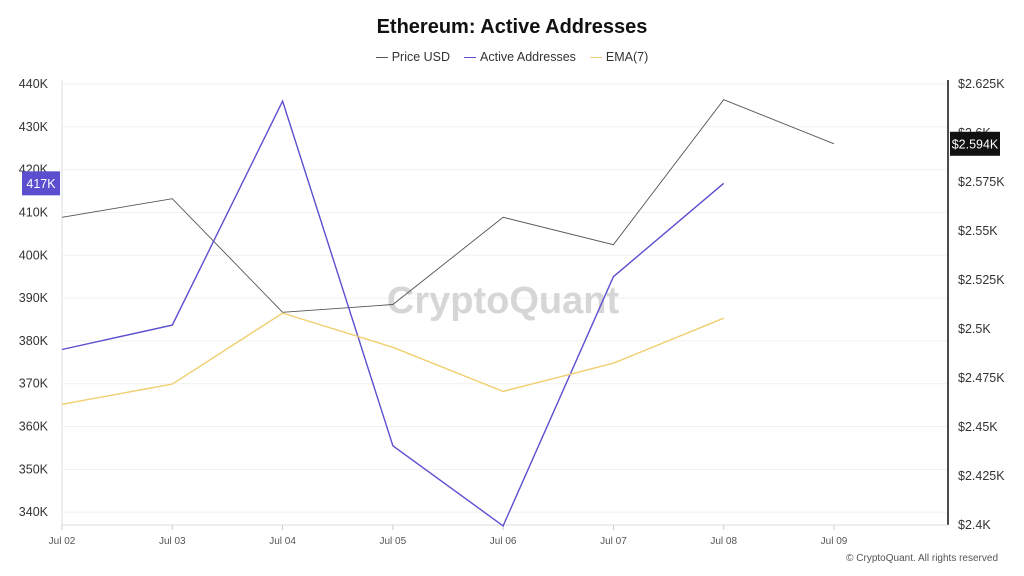  I want to click on copyright-text: © CryptoQuant. All rights reserved, so click(922, 558).